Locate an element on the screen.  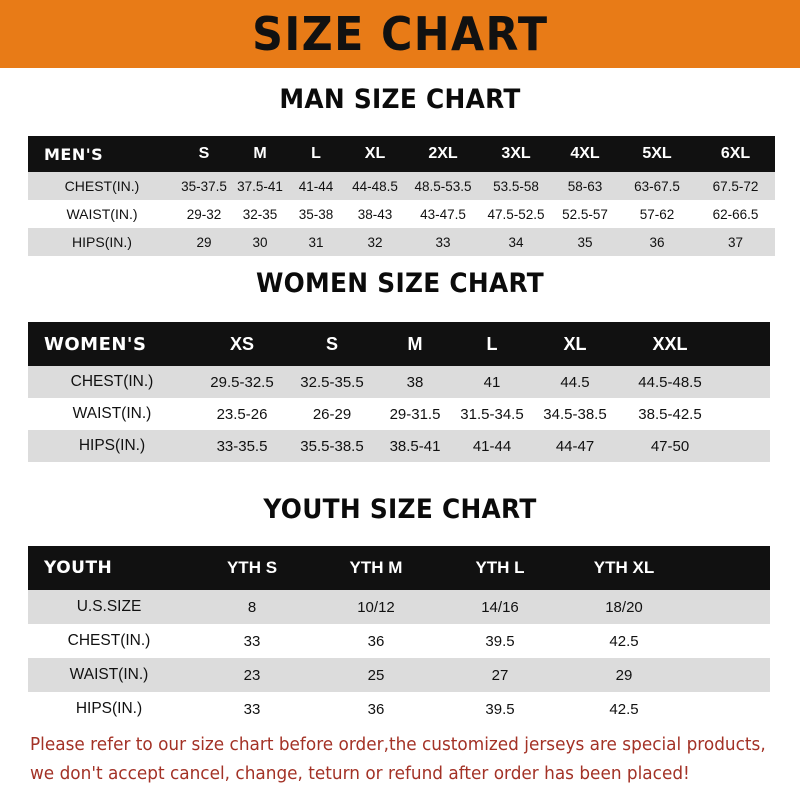
men-cell: 32 is located at coordinates (375, 242).